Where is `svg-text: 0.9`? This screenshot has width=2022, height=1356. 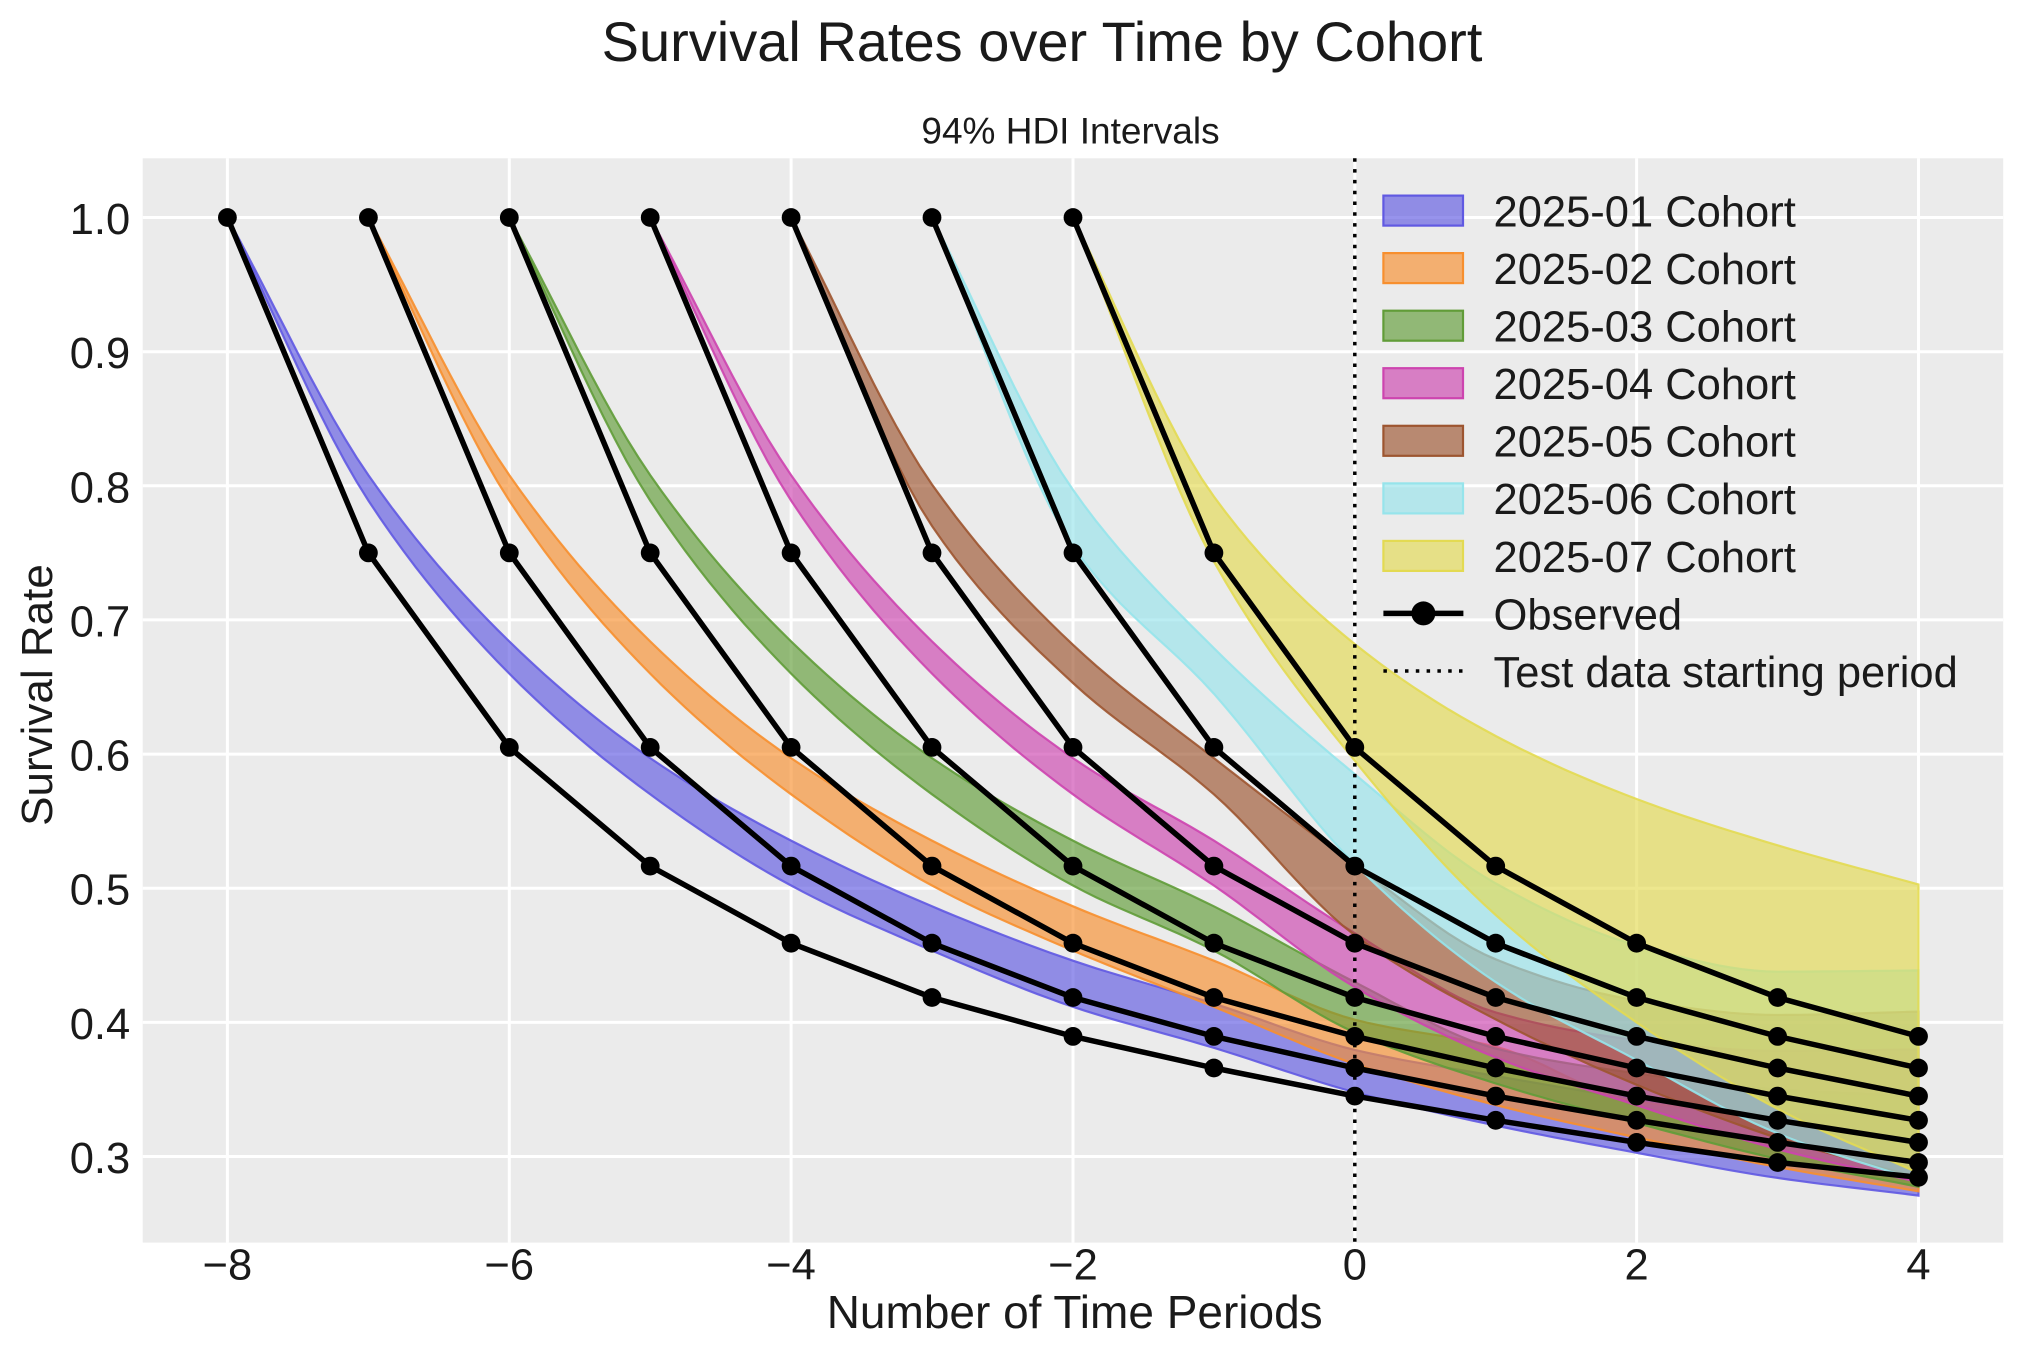 svg-text: 0.9 is located at coordinates (100, 354).